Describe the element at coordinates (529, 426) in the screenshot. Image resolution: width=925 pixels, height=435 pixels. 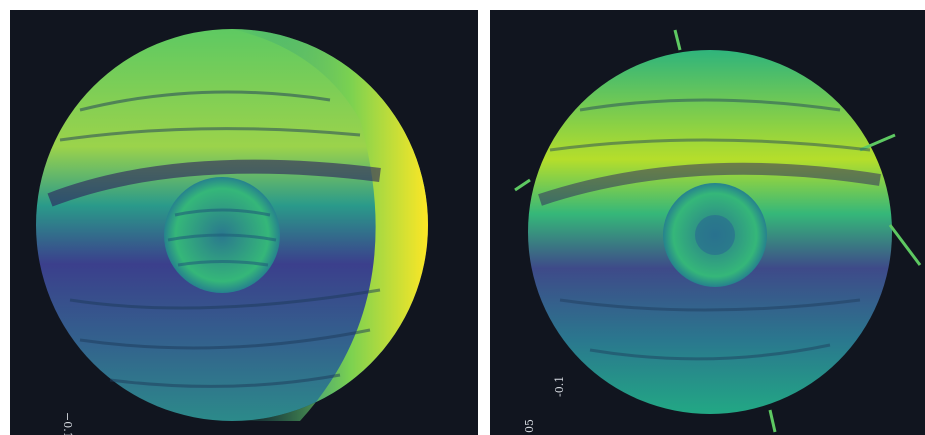
I see `axis-label: 05` at that location.